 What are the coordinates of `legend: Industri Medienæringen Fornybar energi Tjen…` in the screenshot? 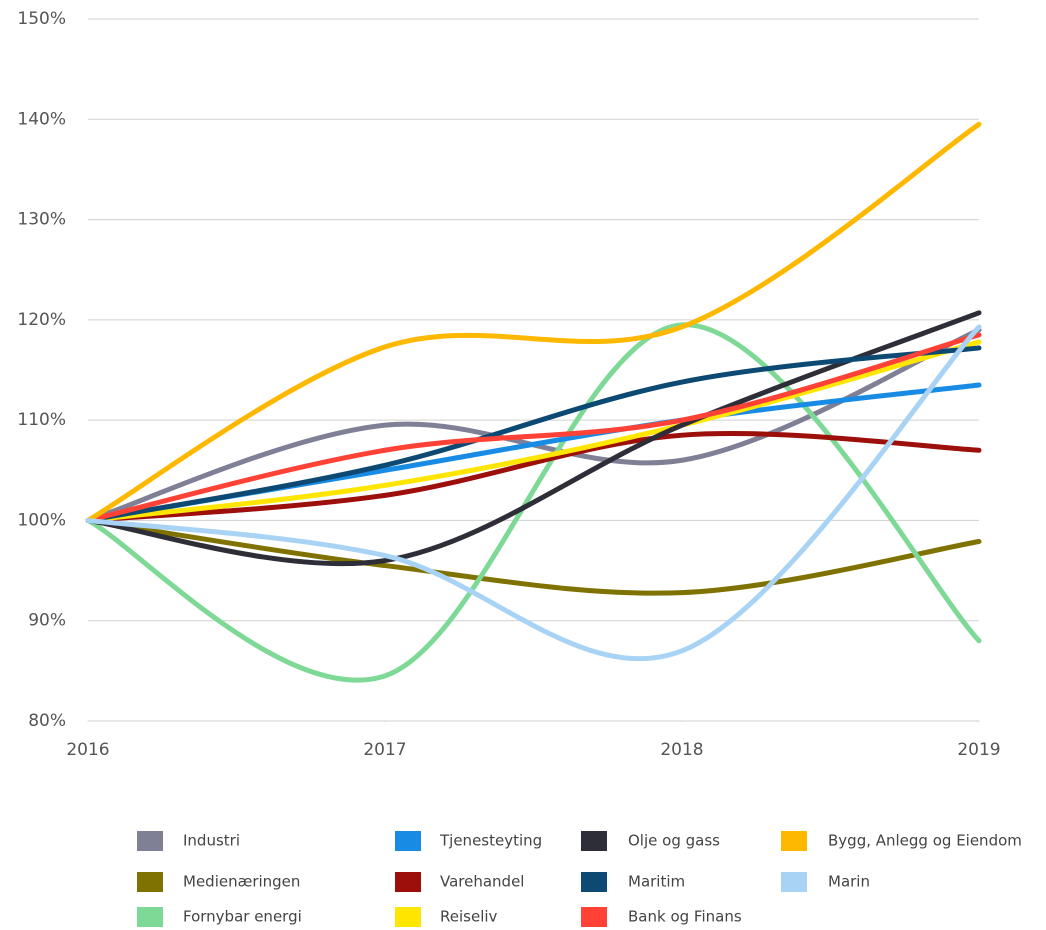 It's located at (579, 879).